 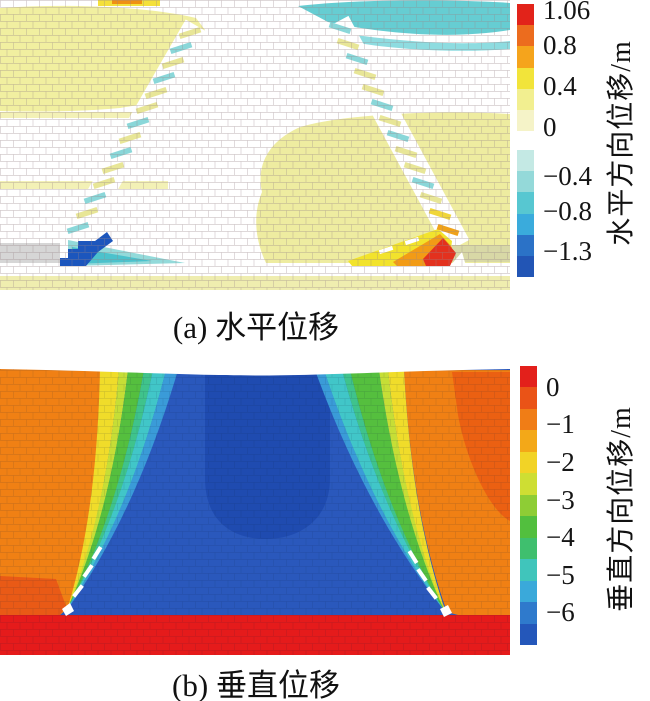 I want to click on tick-label: −6, so click(x=560, y=611).